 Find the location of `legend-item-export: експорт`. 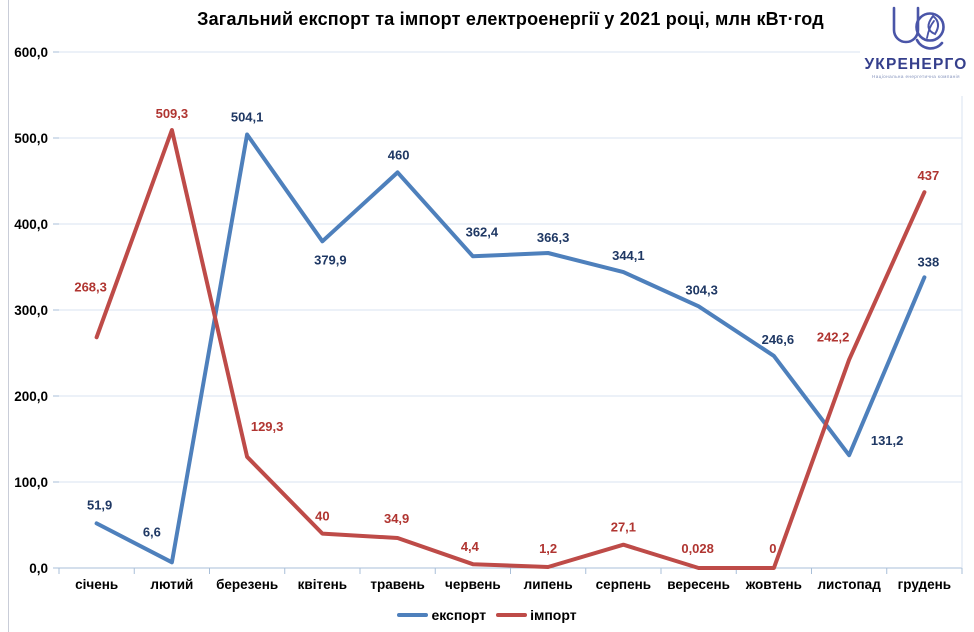

legend-item-export: експорт is located at coordinates (441, 615).